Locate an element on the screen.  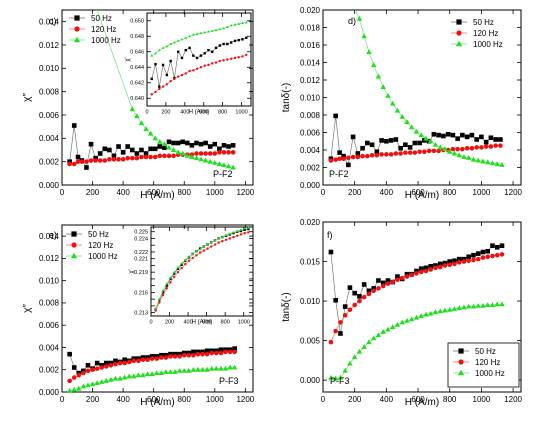
legend-label: 120 Hz is located at coordinates (487, 362).